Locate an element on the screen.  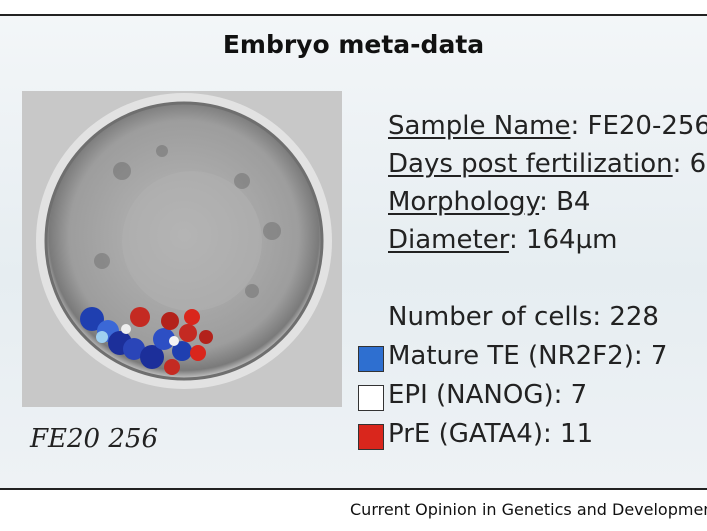
field: Morphology: B4 is located at coordinates (489, 202).